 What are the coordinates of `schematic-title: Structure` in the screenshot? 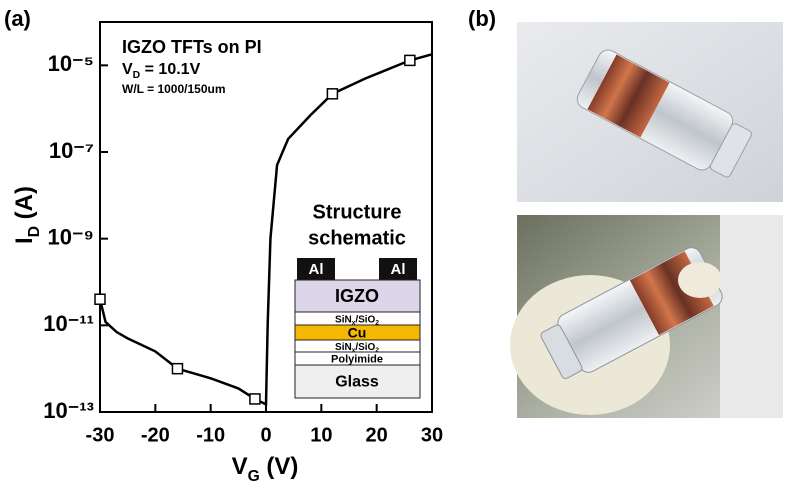 It's located at (357, 212).